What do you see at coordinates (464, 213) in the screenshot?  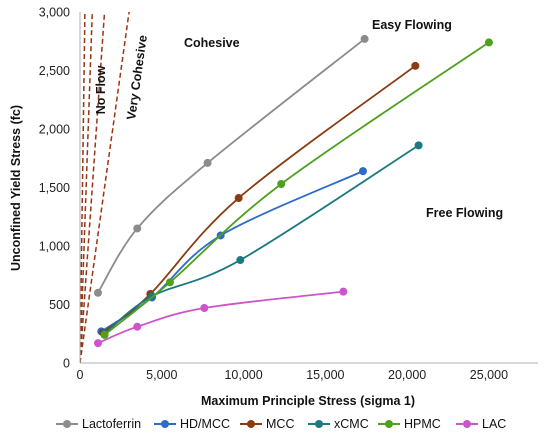 I see `free-flowing-label: Free Flowing` at bounding box center [464, 213].